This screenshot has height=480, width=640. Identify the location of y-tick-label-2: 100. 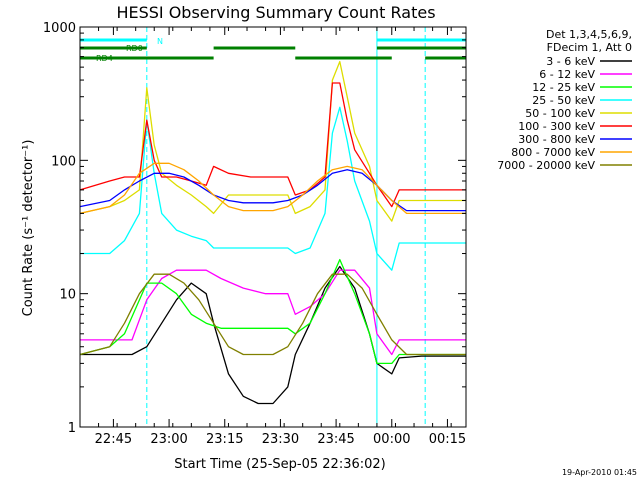
(63, 161).